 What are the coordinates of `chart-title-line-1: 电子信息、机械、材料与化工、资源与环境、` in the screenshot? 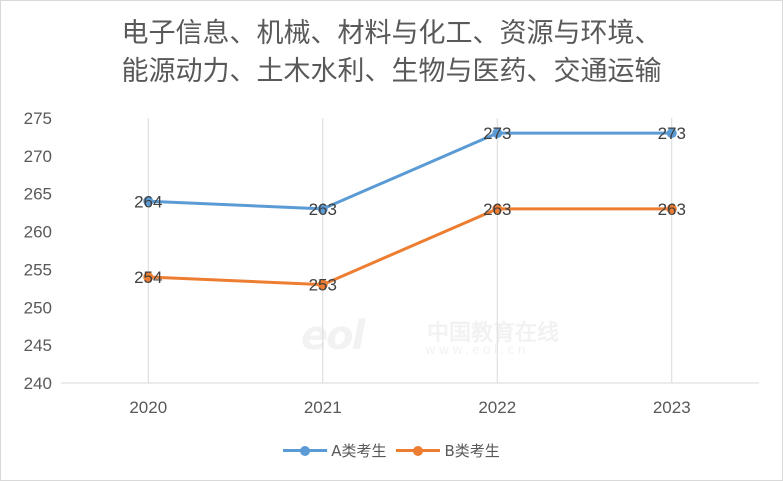 It's located at (391, 33).